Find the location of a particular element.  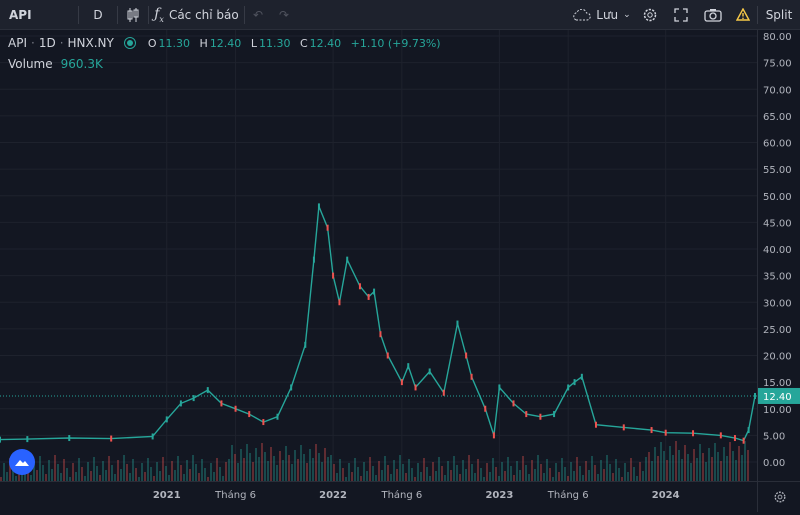

split-button: Split is located at coordinates (779, 15).